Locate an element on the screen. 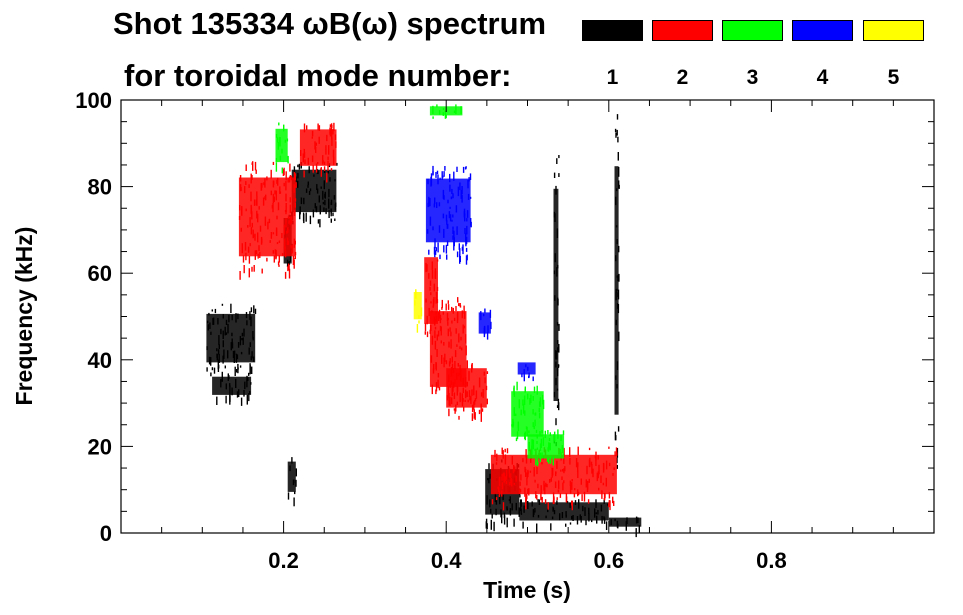 The width and height of the screenshot is (963, 615). region-core is located at coordinates (267, 217).